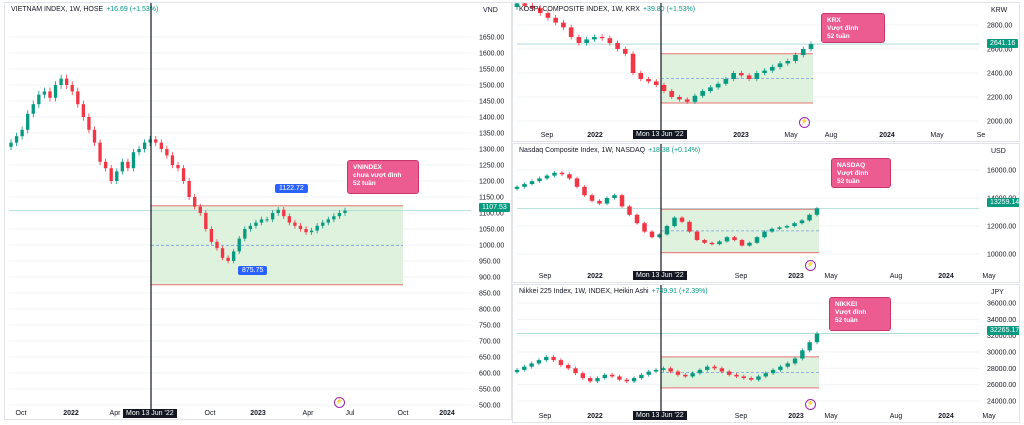 The width and height of the screenshot is (1024, 425). What do you see at coordinates (490, 262) in the screenshot?
I see `y-tick-label: 950.00` at bounding box center [490, 262].